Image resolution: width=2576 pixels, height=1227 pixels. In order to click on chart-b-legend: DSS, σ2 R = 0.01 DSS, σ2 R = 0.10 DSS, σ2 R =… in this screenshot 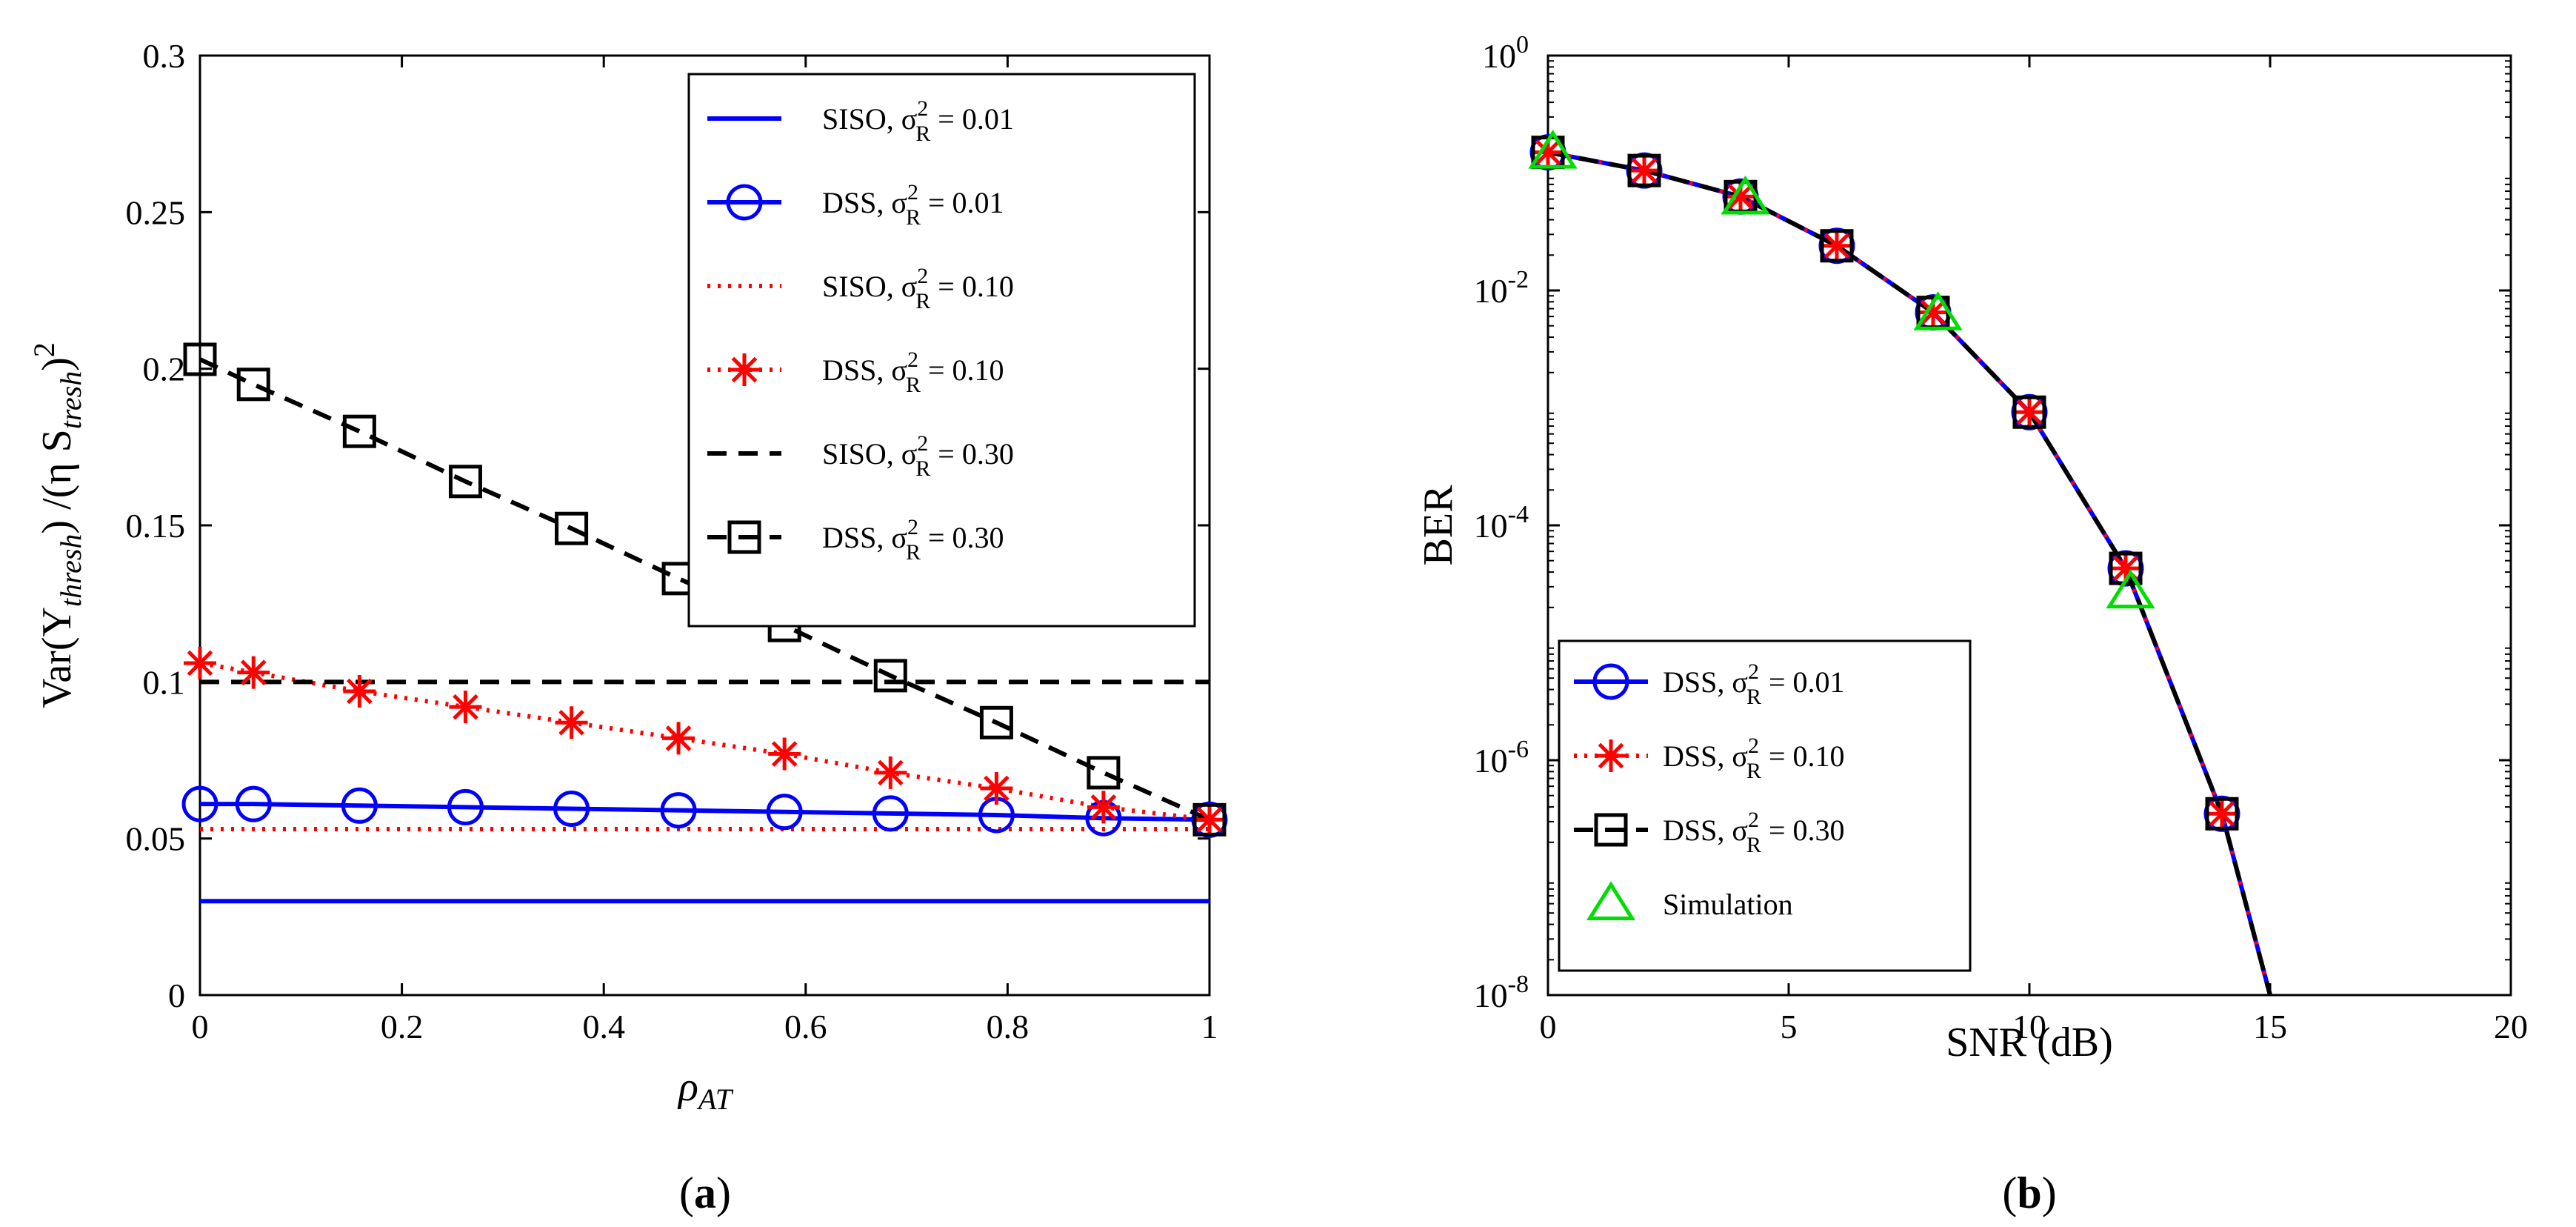, I will do `click(1765, 805)`.